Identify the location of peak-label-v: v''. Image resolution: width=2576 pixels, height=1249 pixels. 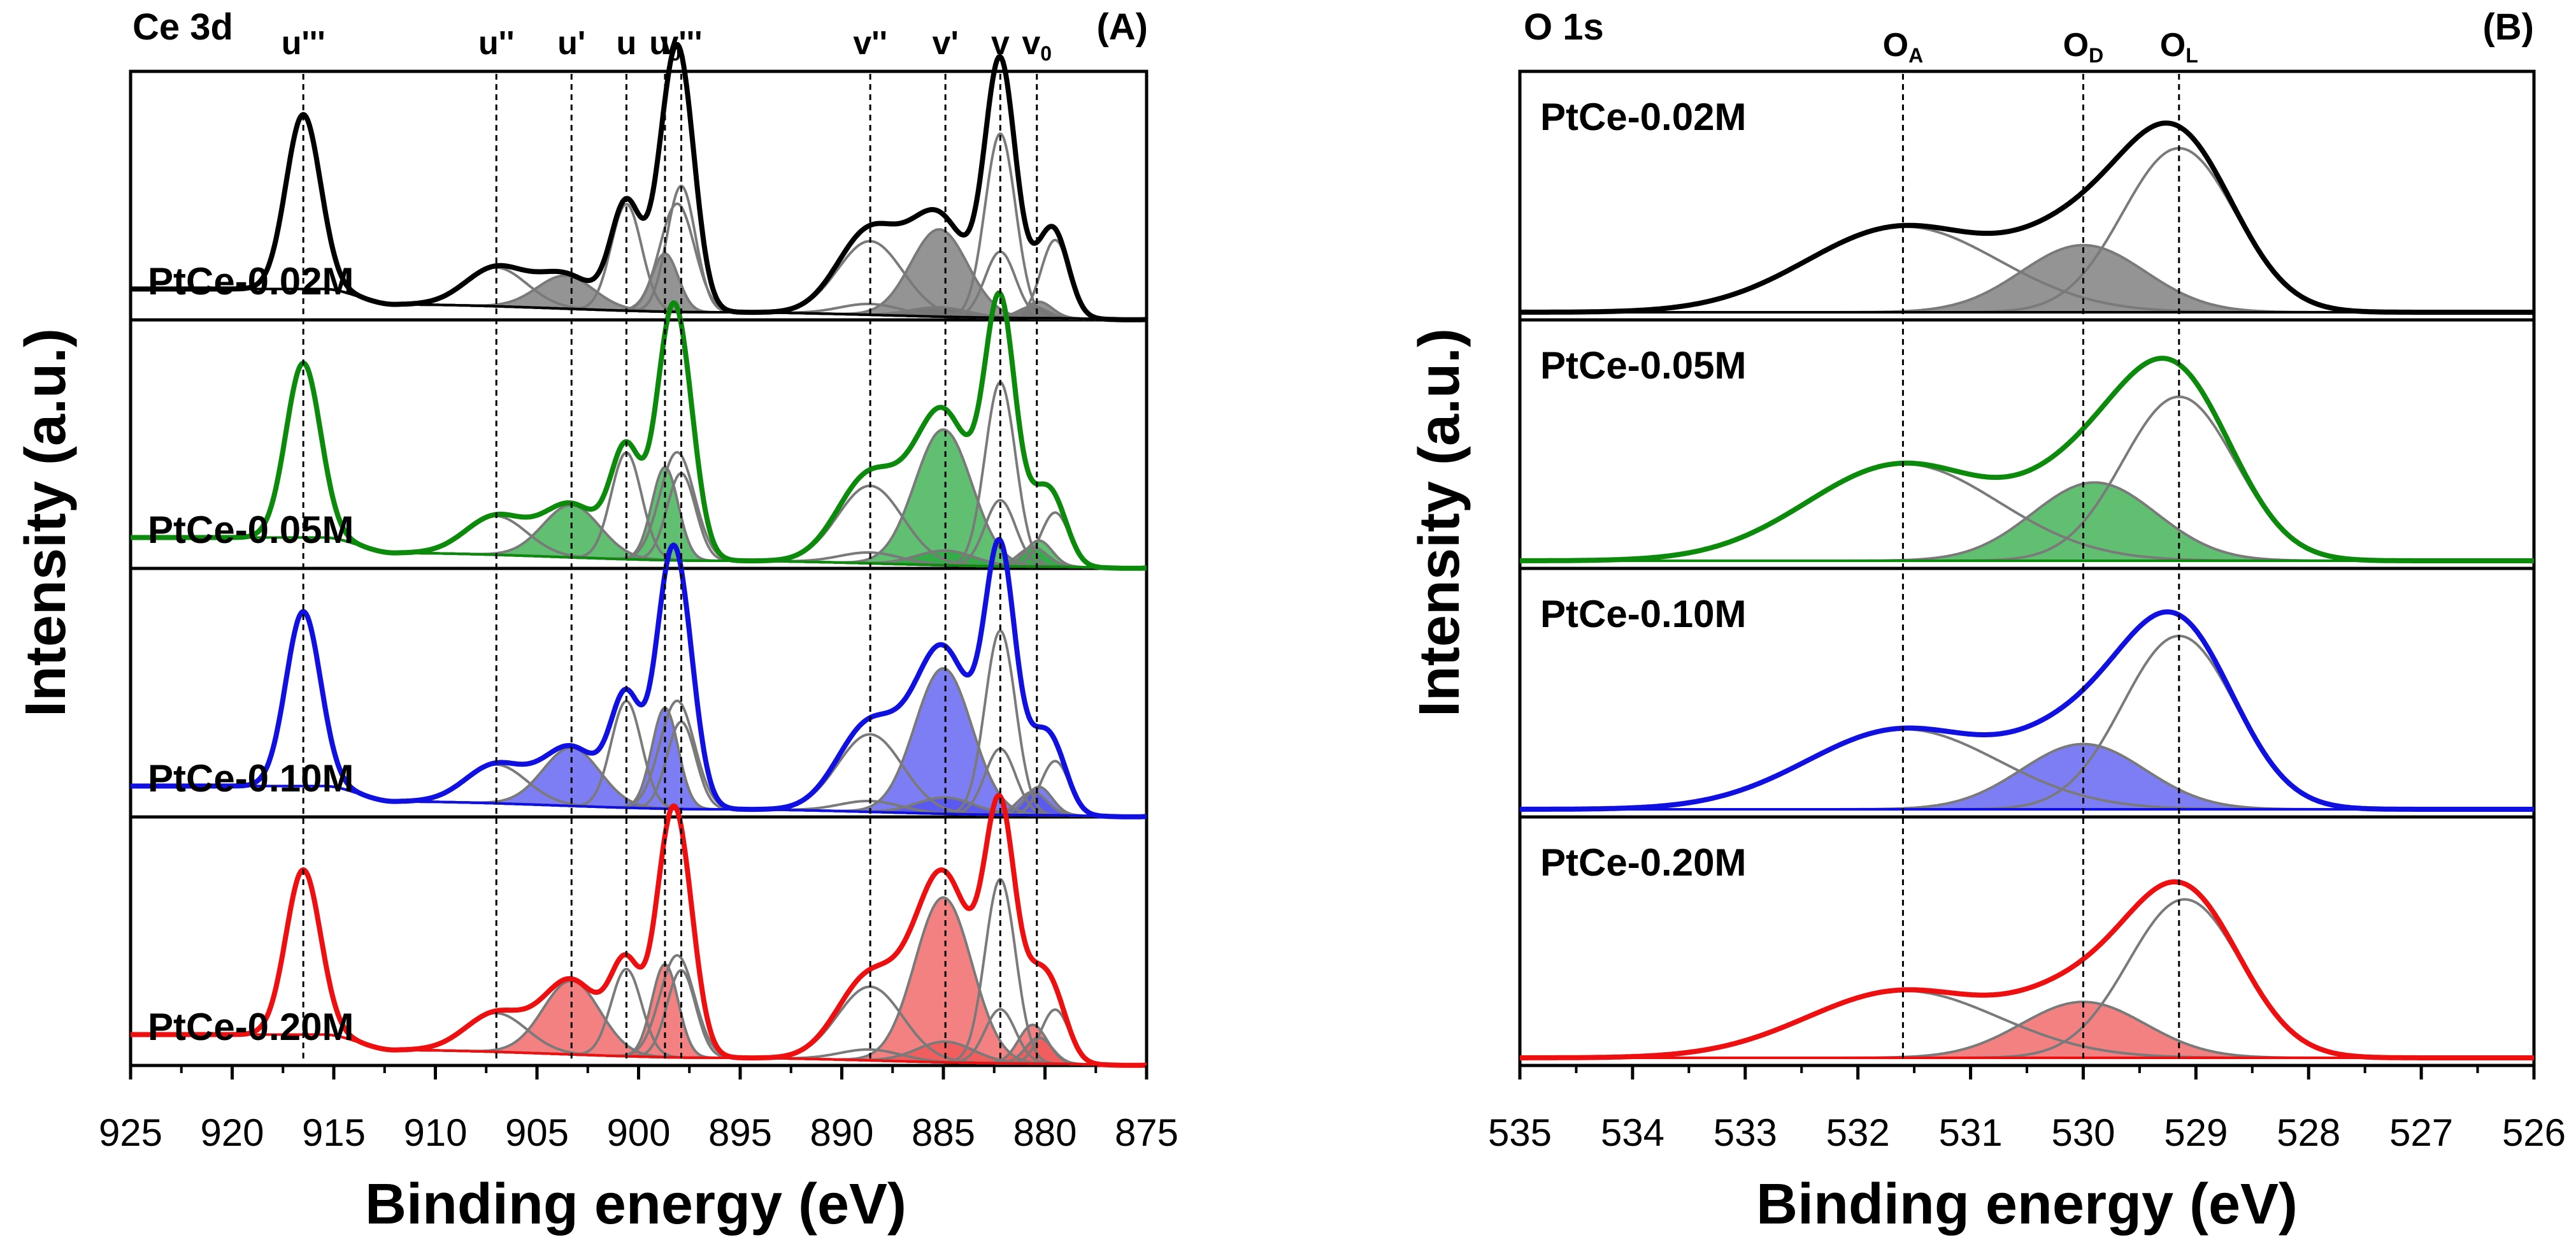
(870, 44).